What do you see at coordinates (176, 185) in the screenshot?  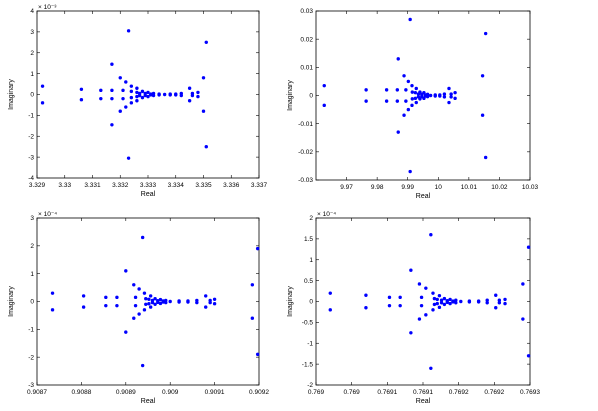 I see `x-tick-label: 3.334` at bounding box center [176, 185].